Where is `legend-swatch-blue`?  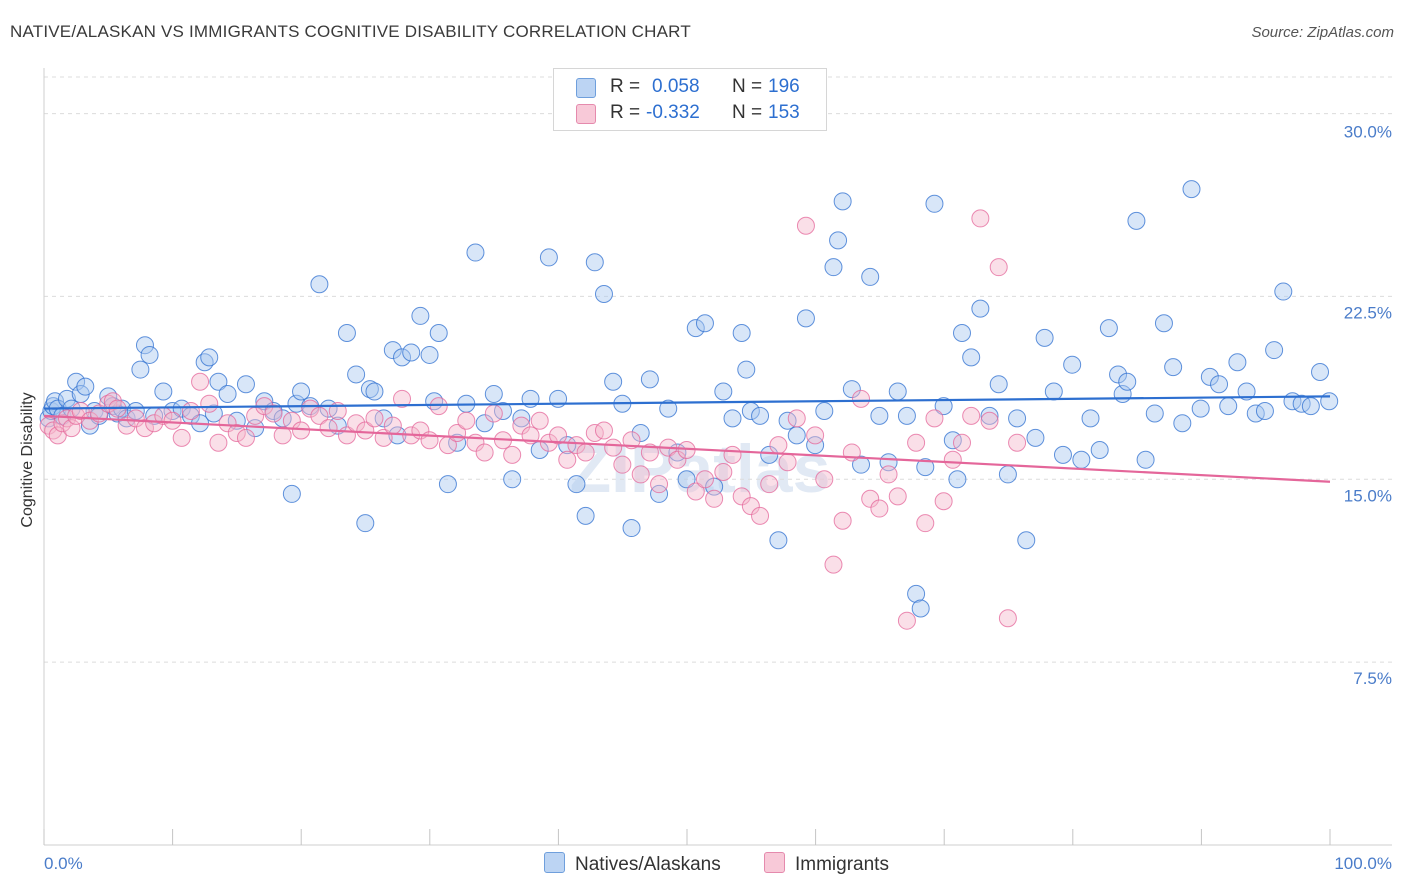
legend-swatch-blue is located at coordinates (586, 88).